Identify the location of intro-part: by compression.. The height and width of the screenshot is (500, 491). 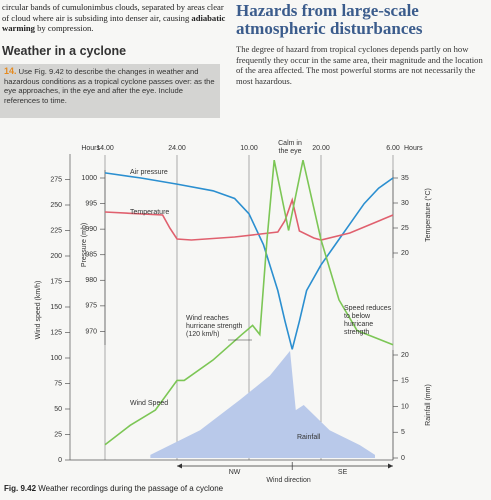
(64, 28).